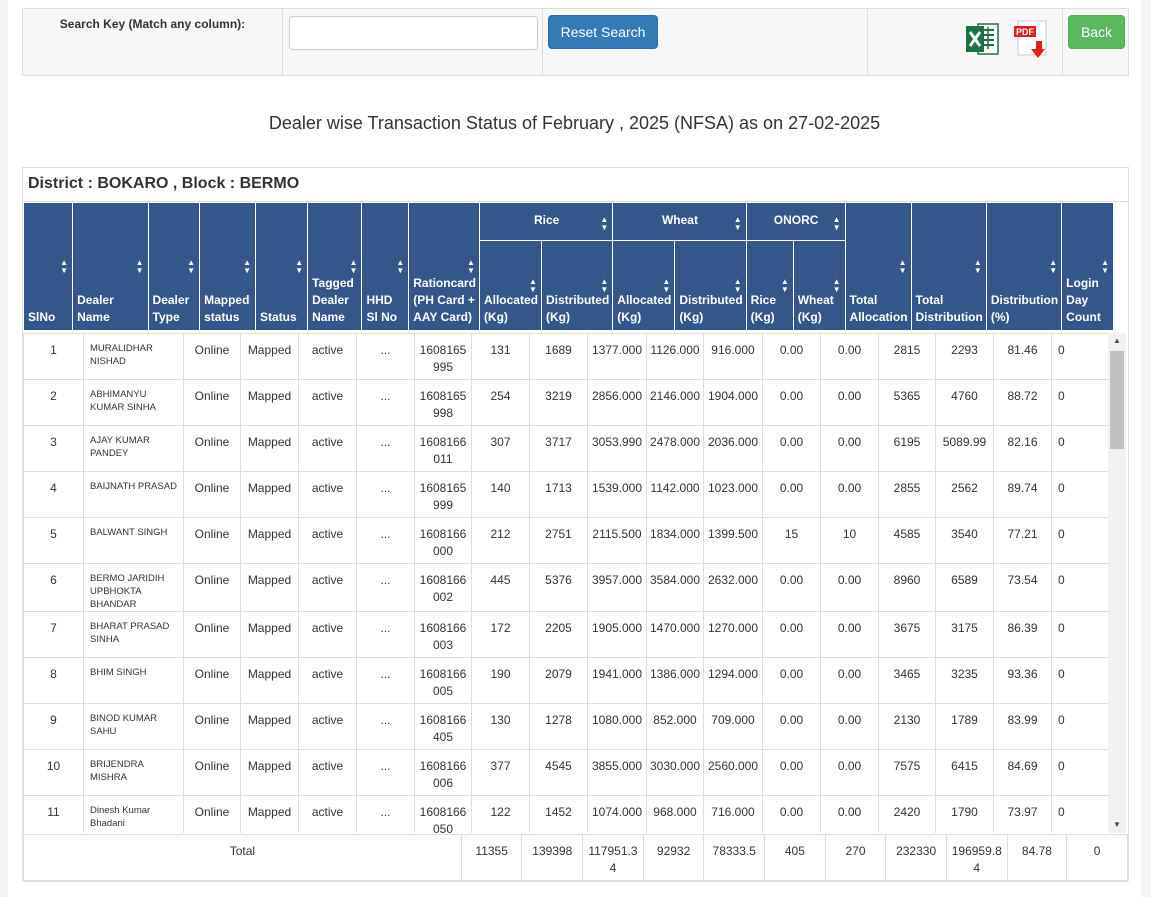 The height and width of the screenshot is (897, 1151). What do you see at coordinates (558, 587) in the screenshot?
I see `cell-rice-allocated: 5376` at bounding box center [558, 587].